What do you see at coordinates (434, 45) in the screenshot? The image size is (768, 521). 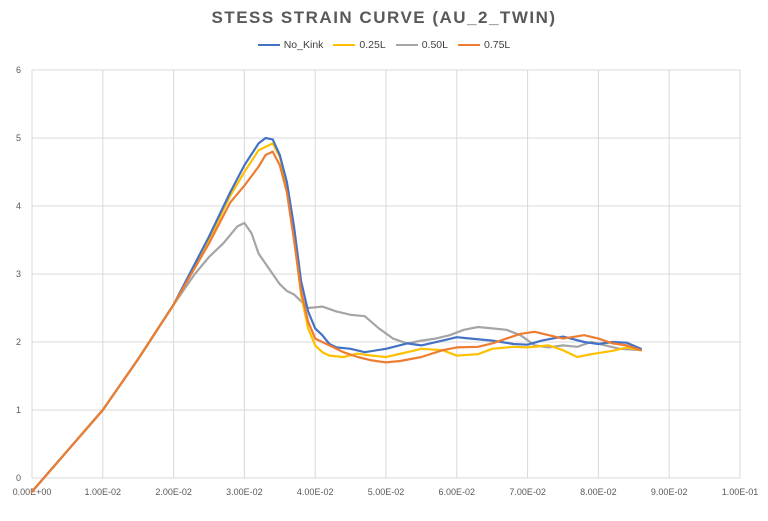 I see `legend-label-0-50l: 0.50L` at bounding box center [434, 45].